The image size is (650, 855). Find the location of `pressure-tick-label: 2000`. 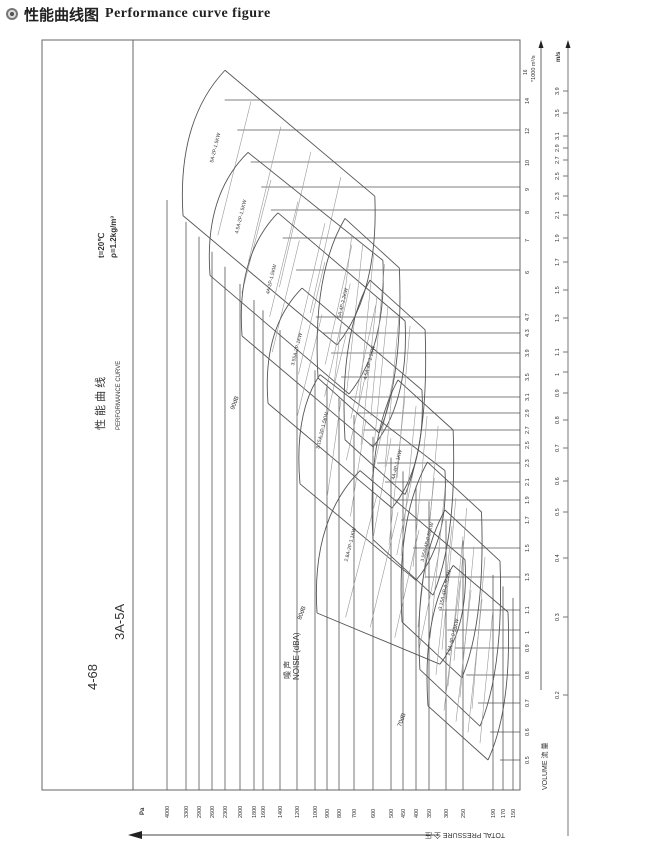

pressure-tick-label: 2000 is located at coordinates (241, 812).